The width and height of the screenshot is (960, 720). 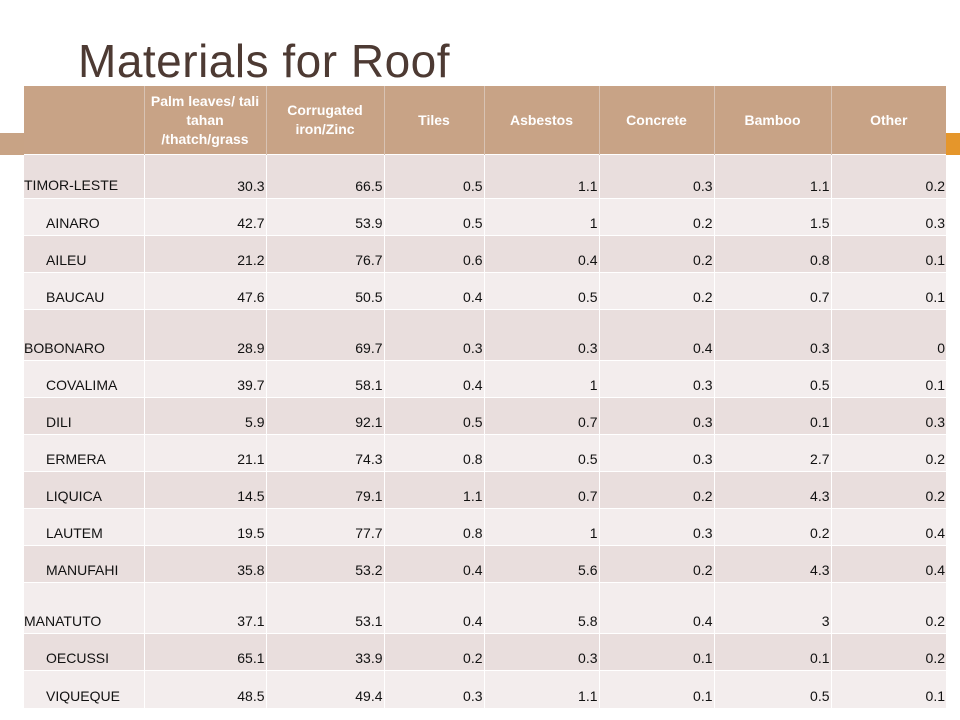 I want to click on region-label: LAUTEM, so click(x=74, y=533).